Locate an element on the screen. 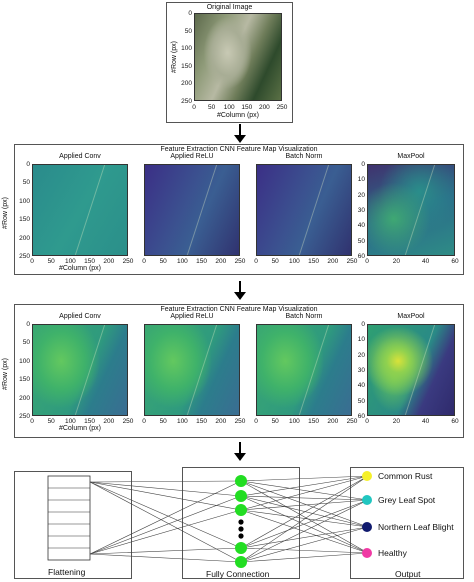 Image resolution: width=474 pixels, height=582 pixels. flattening-label: Flattening is located at coordinates (67, 572).